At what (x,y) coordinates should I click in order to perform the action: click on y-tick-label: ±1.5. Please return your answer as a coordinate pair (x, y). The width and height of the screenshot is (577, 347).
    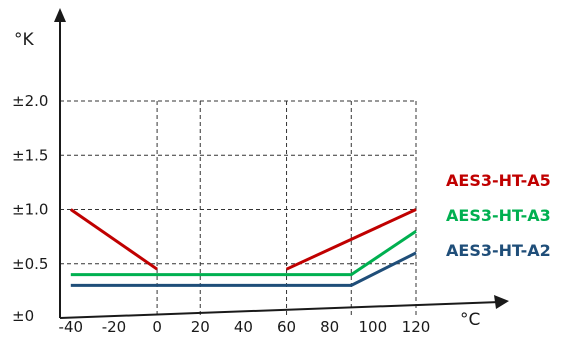
    Looking at the image, I should click on (30, 155).